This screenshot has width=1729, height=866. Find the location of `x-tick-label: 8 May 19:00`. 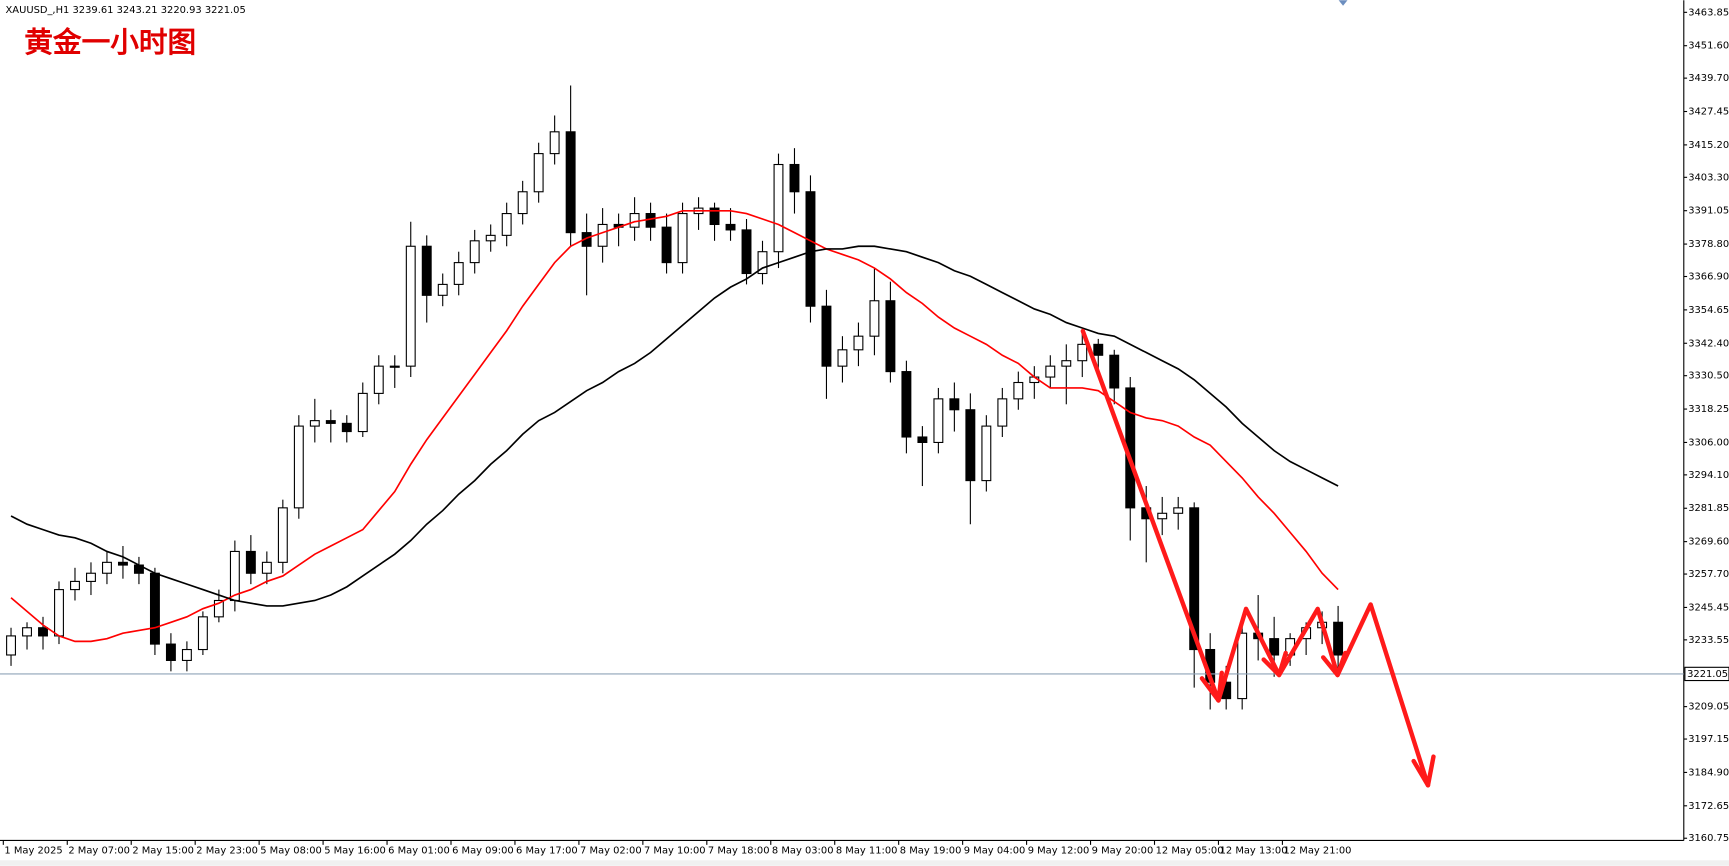

x-tick-label: 8 May 19:00 is located at coordinates (931, 850).